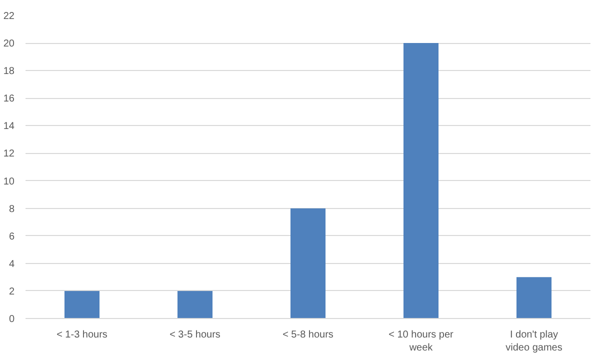 The height and width of the screenshot is (356, 610). Describe the element at coordinates (9, 16) in the screenshot. I see `y-tick-label: 22` at that location.